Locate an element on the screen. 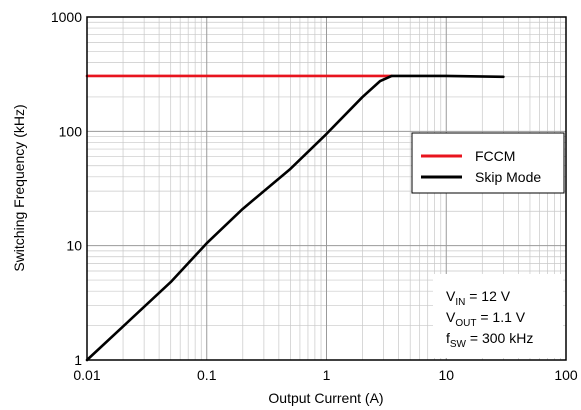 The width and height of the screenshot is (581, 410). x-tick-label: 0.1 is located at coordinates (207, 375).